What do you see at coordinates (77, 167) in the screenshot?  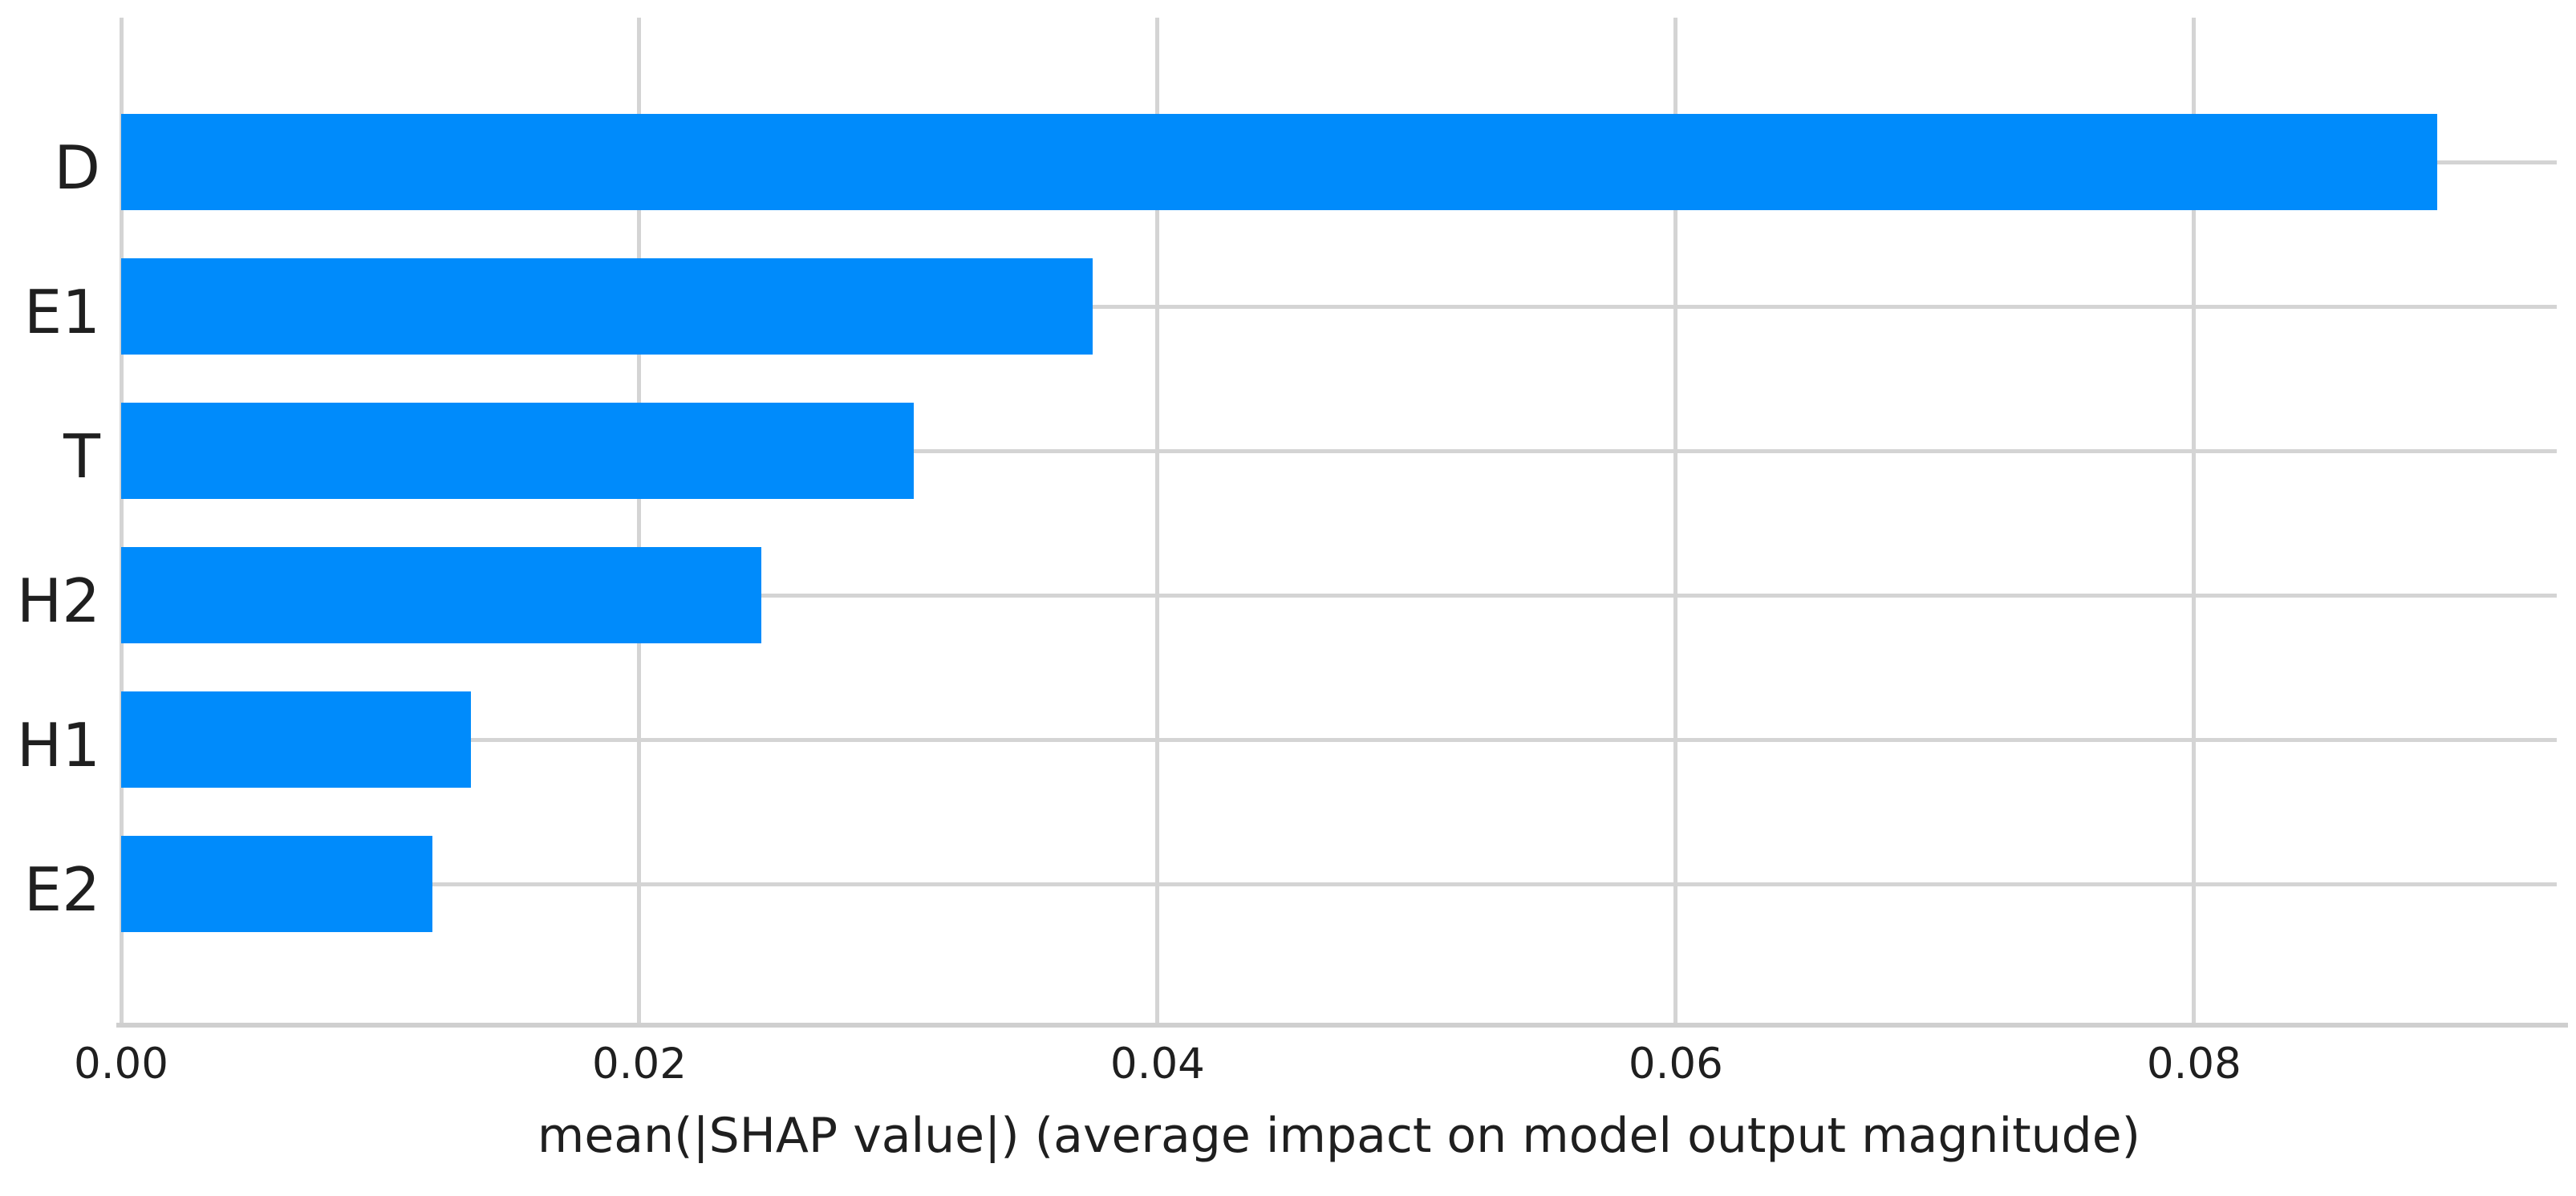 I see `y-tick-label: D` at bounding box center [77, 167].